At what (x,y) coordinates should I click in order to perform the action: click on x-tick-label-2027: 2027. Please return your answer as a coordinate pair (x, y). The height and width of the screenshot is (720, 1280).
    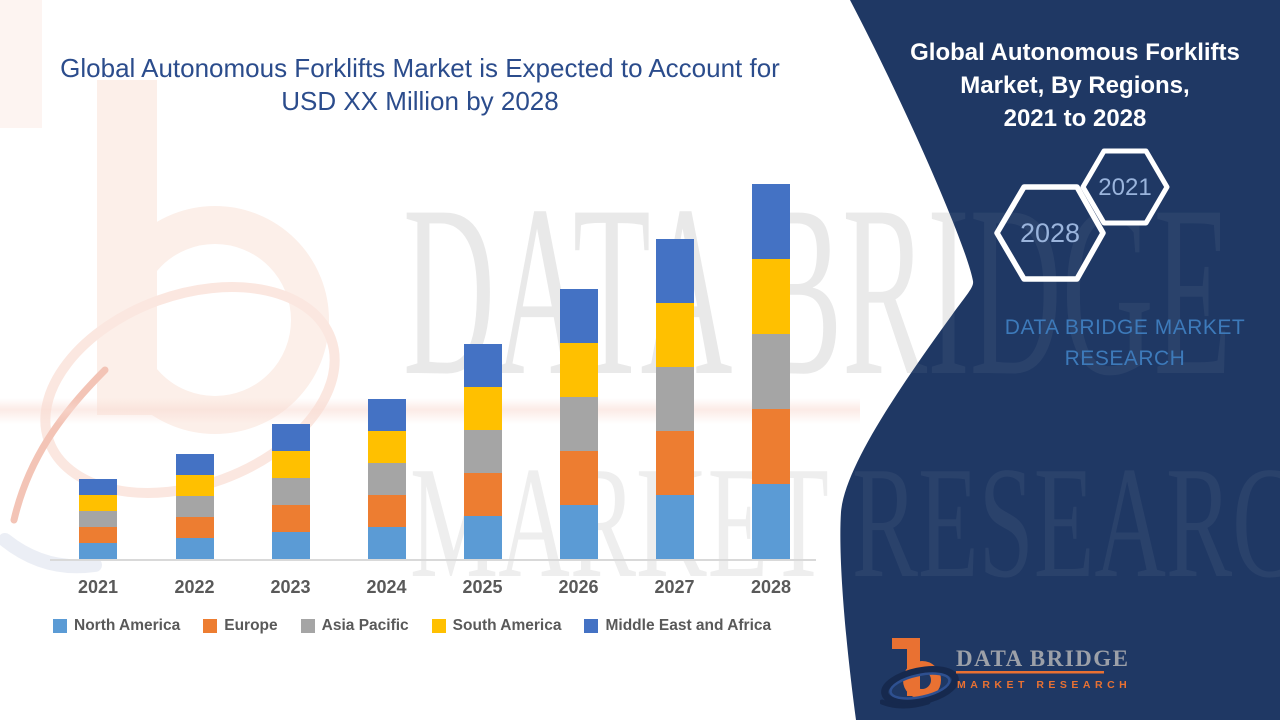
    Looking at the image, I should click on (674, 587).